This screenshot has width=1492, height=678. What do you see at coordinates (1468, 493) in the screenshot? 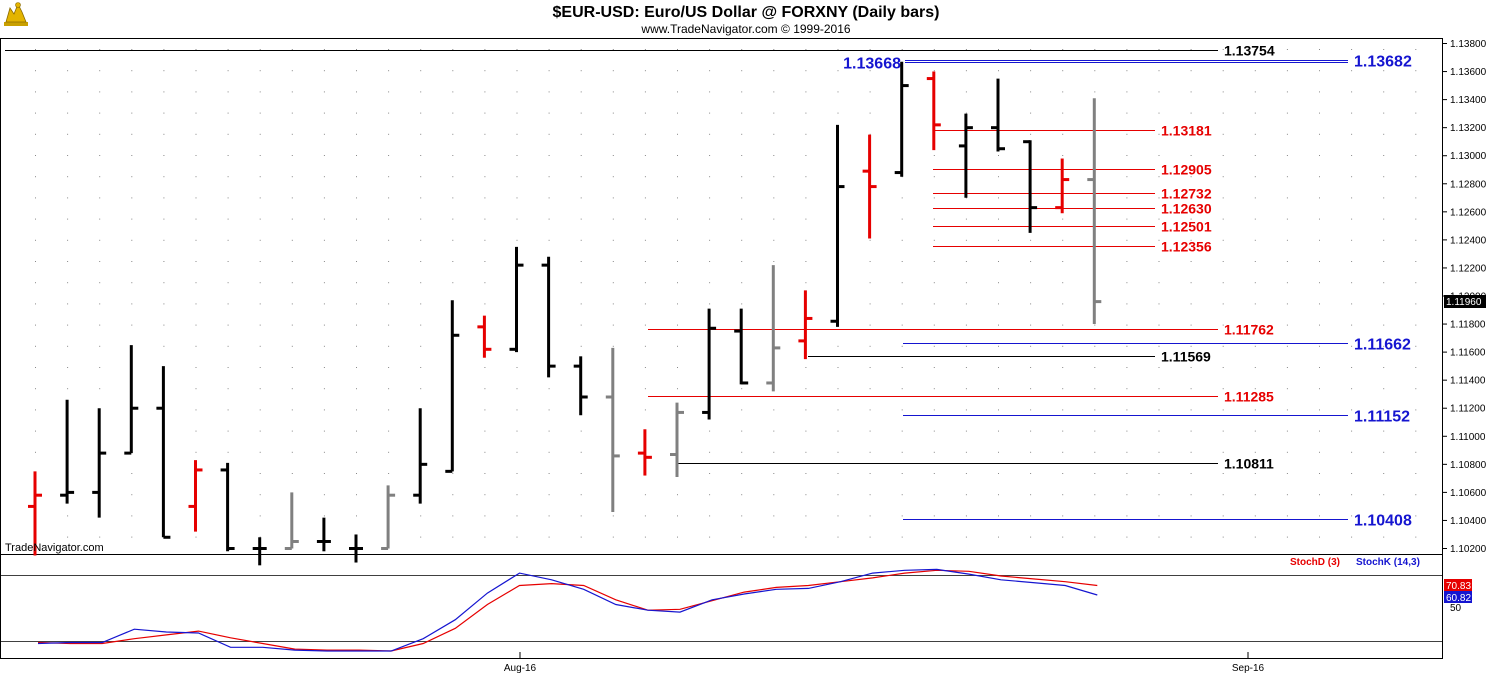
I see `y-tick-label: 1.10600` at bounding box center [1468, 493].